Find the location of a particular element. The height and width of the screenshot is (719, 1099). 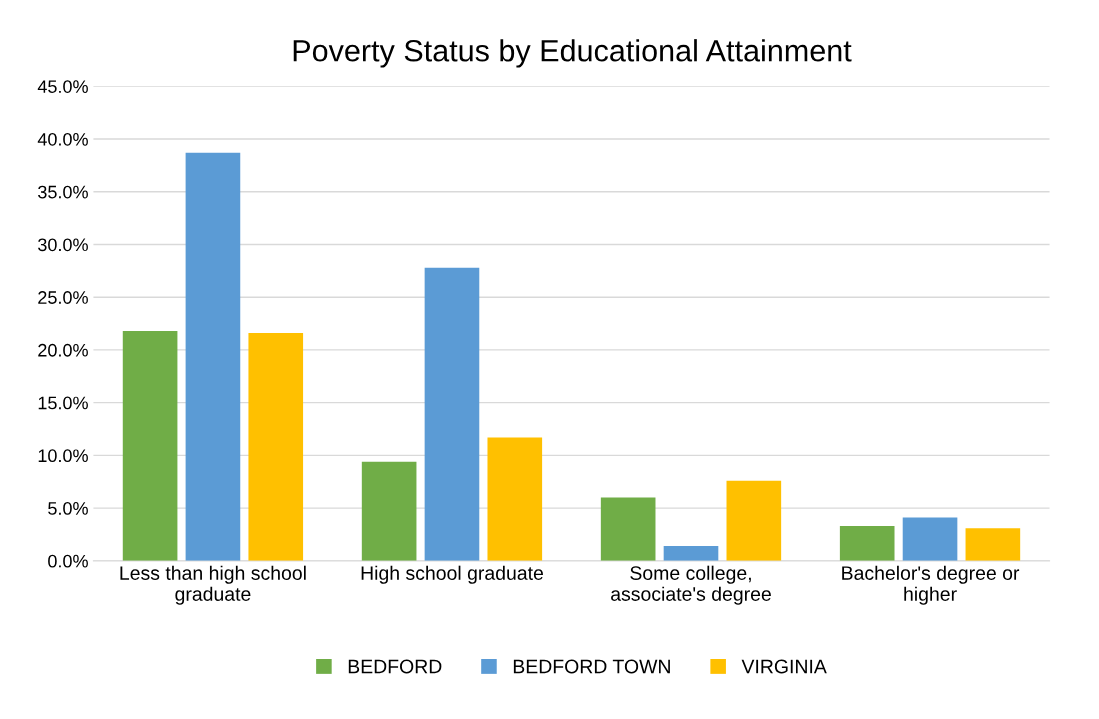

y-tick-label: 0.0% is located at coordinates (68, 561).